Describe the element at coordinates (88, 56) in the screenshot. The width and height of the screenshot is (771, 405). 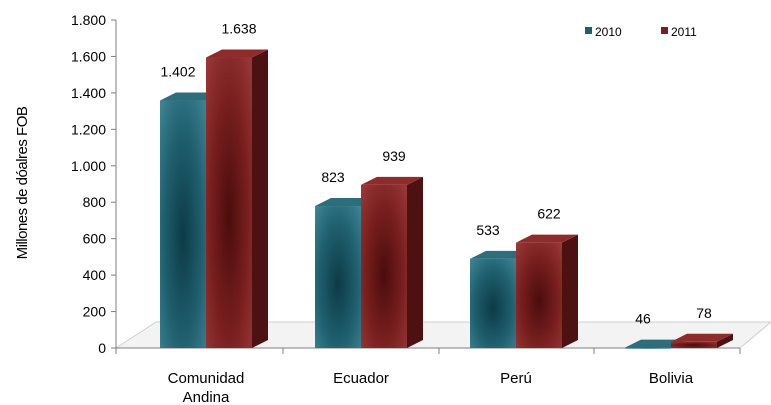
I see `y-tick-label: 1.600` at that location.